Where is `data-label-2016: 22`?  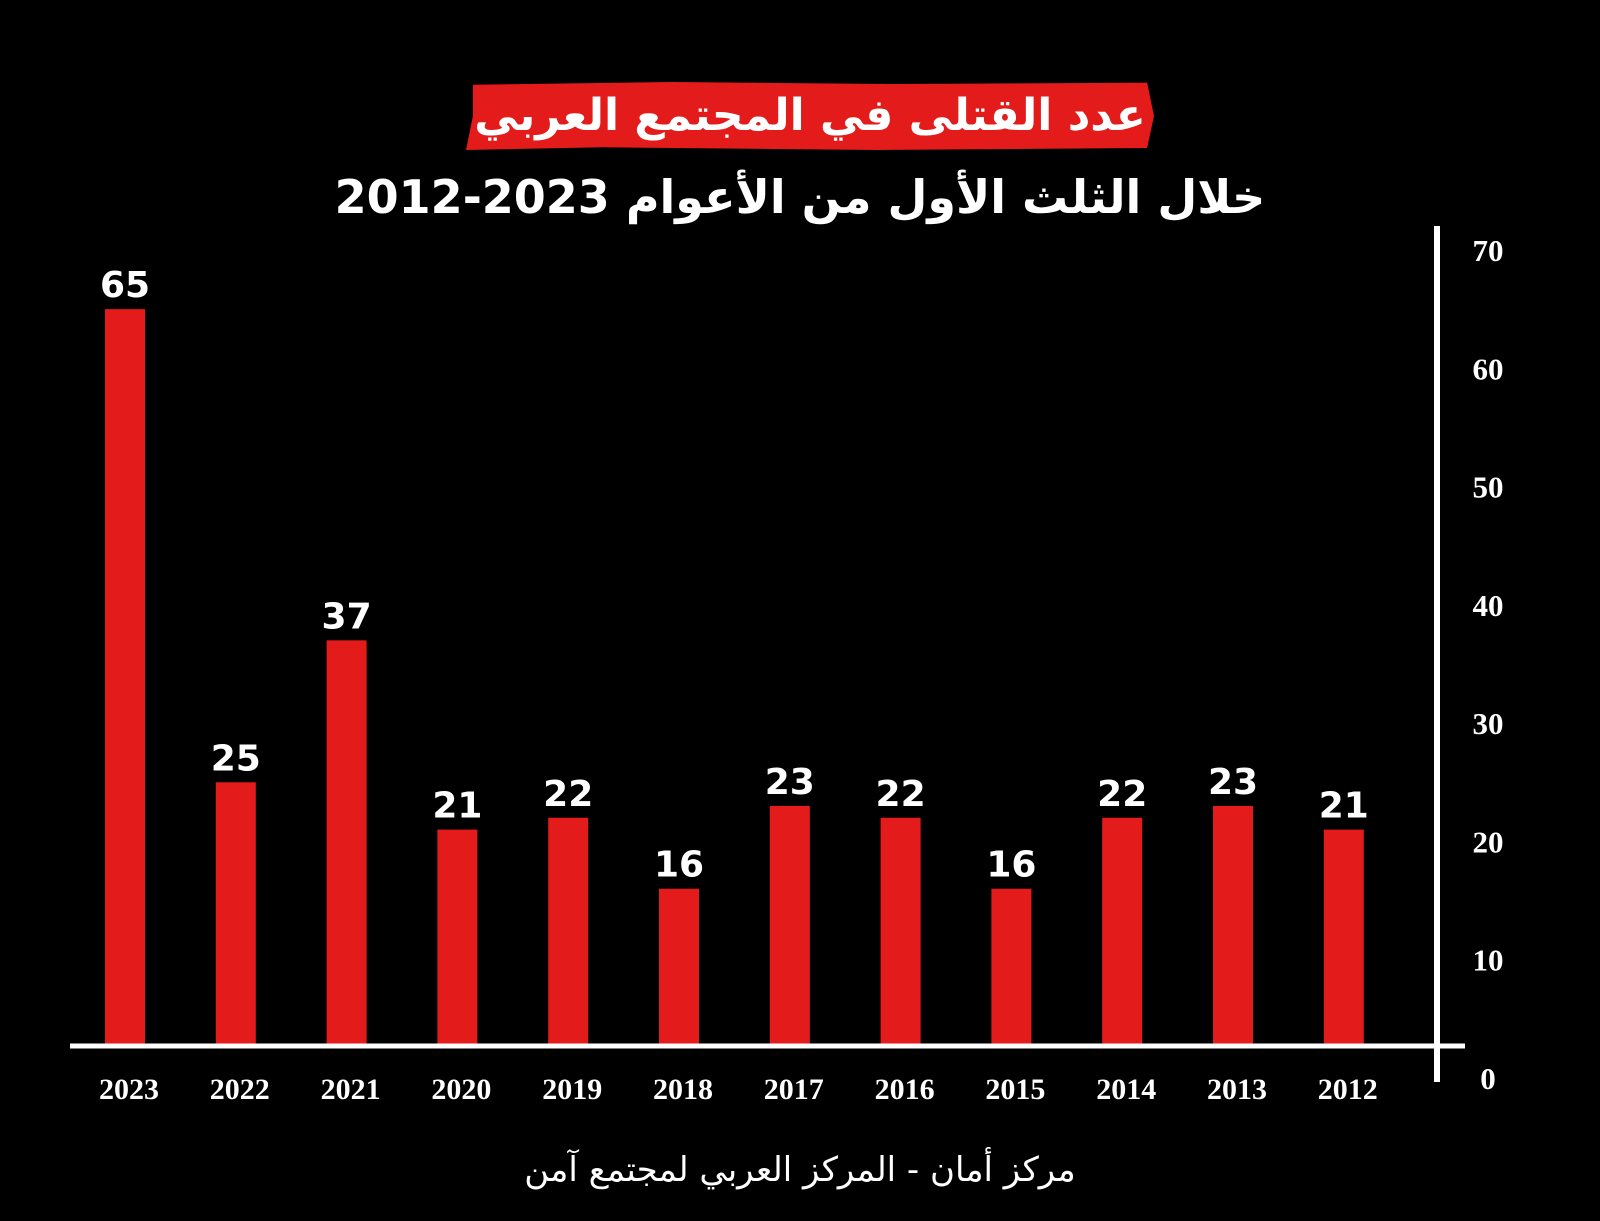 data-label-2016: 22 is located at coordinates (901, 794).